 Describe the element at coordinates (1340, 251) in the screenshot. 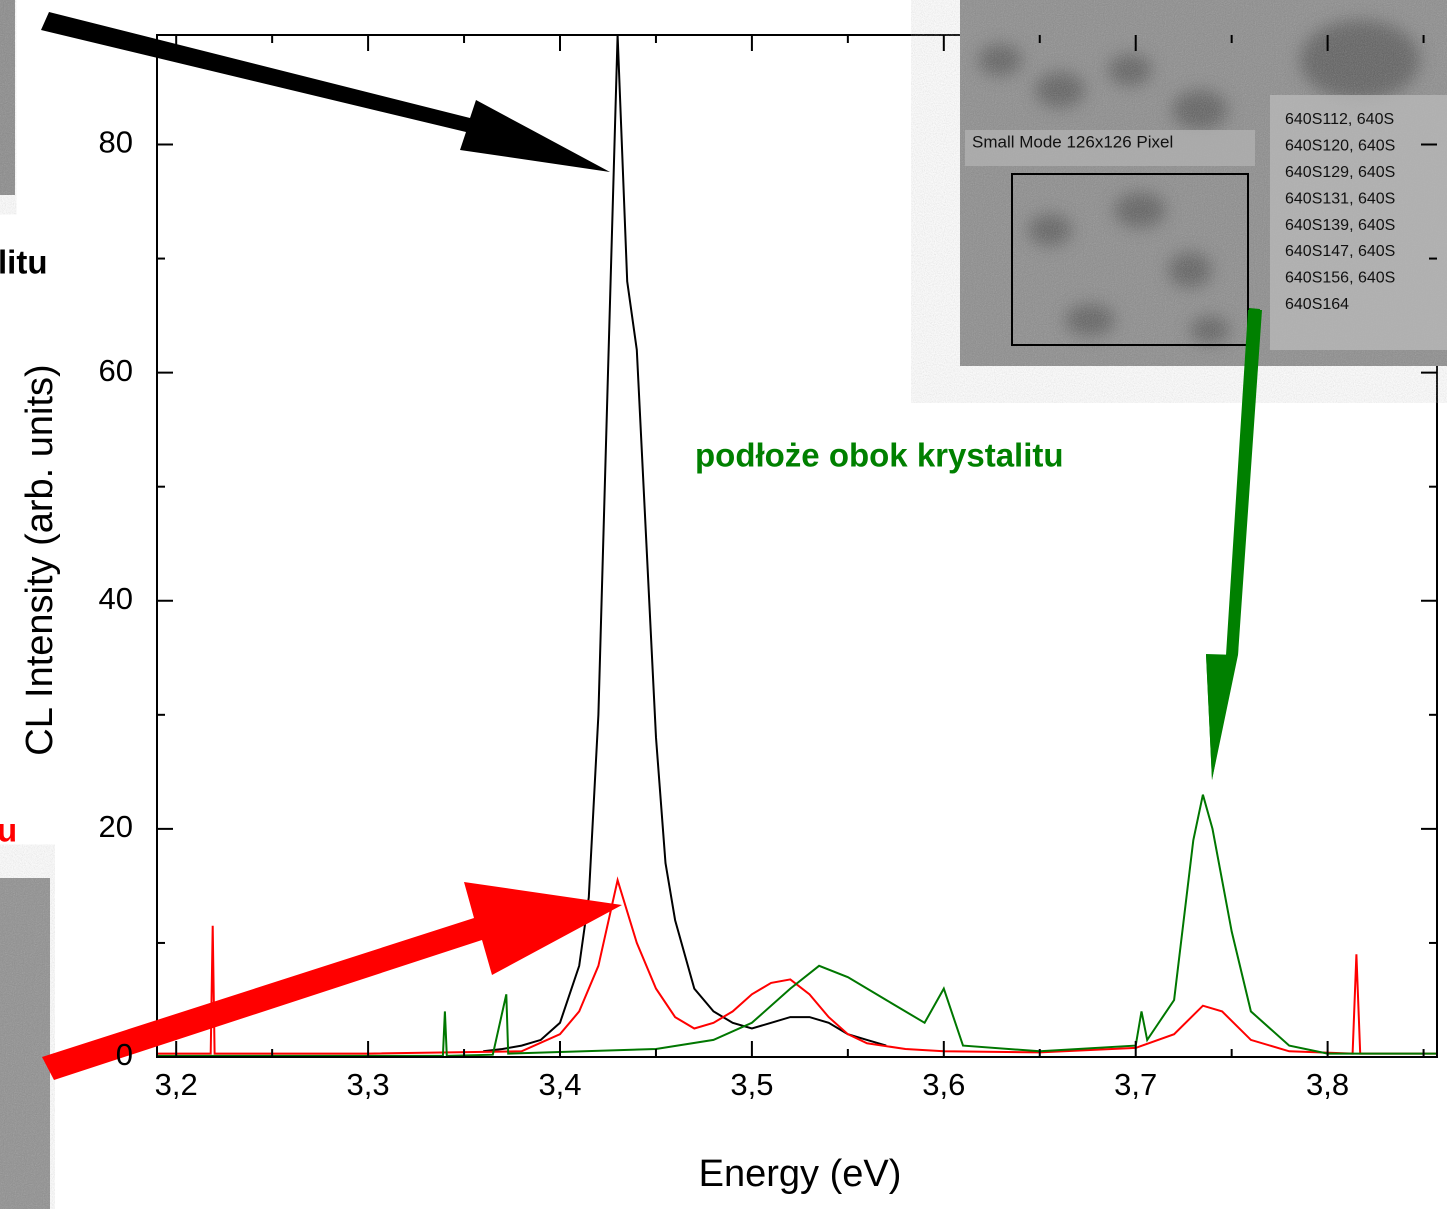

I see `inset-file-label: 640S147, 640S` at that location.